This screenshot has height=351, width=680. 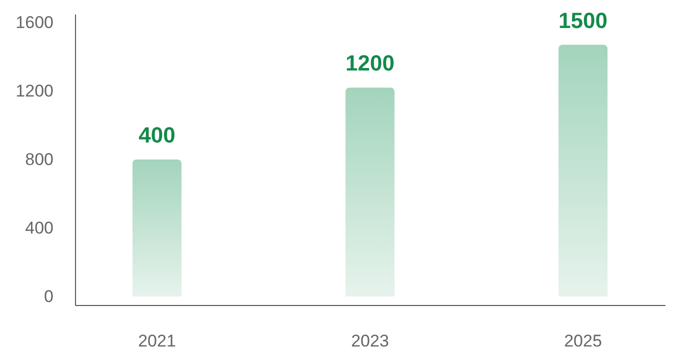 I want to click on y-tick-label: 1200, so click(x=35, y=91).